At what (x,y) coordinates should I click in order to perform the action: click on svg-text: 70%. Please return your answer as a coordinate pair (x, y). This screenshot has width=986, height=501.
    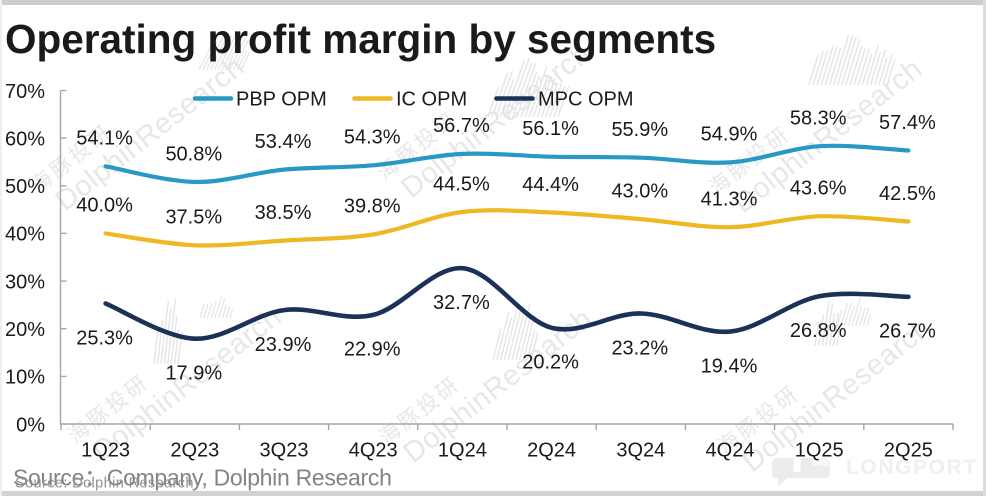
    Looking at the image, I should click on (25, 92).